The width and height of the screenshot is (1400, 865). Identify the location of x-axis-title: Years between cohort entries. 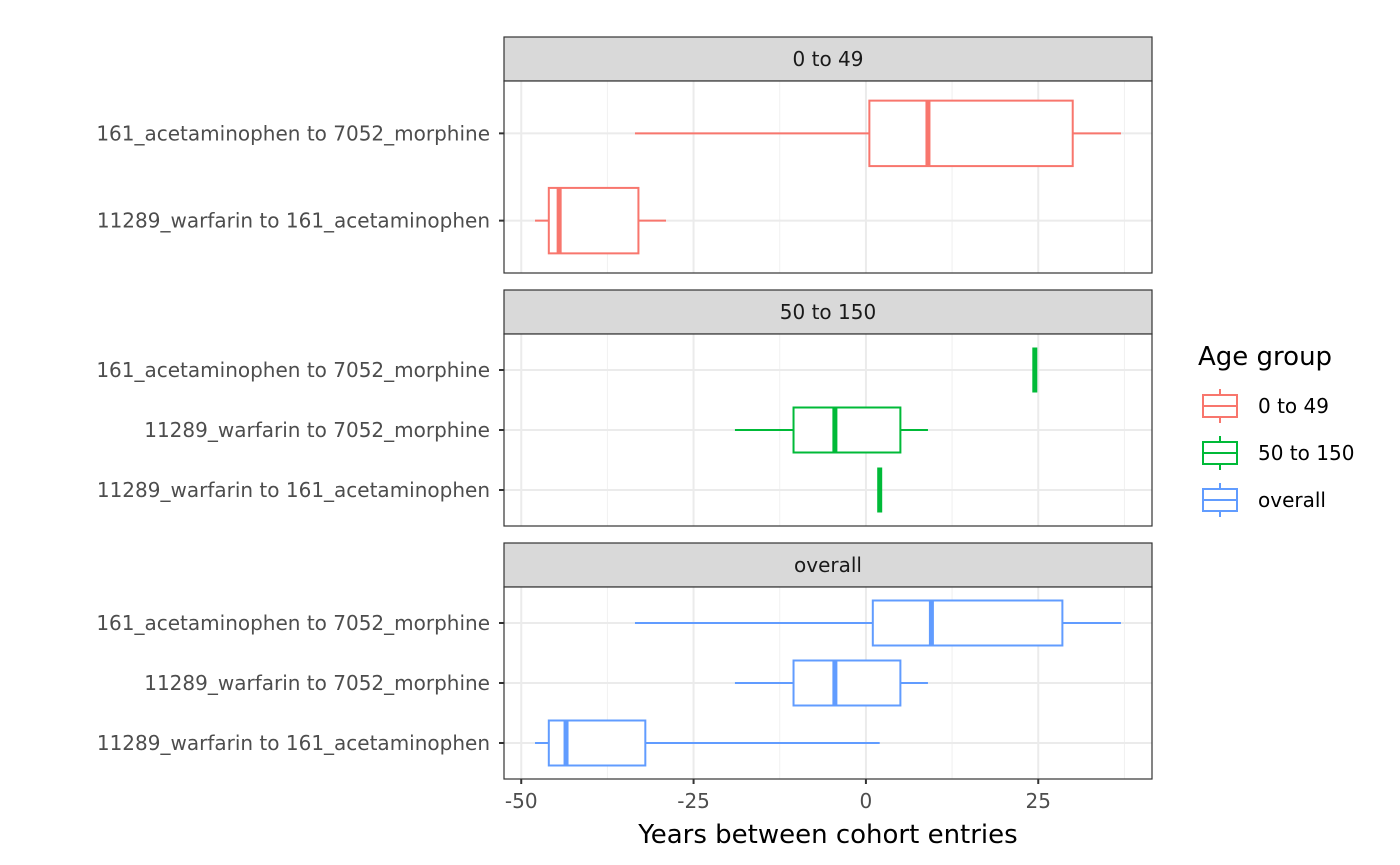
(827, 835).